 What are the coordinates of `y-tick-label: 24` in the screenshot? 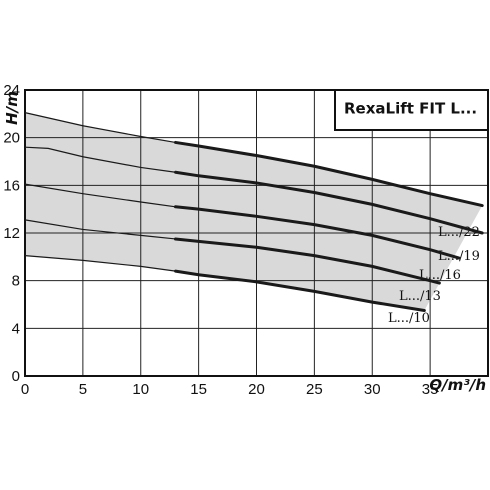 It's located at (11, 90).